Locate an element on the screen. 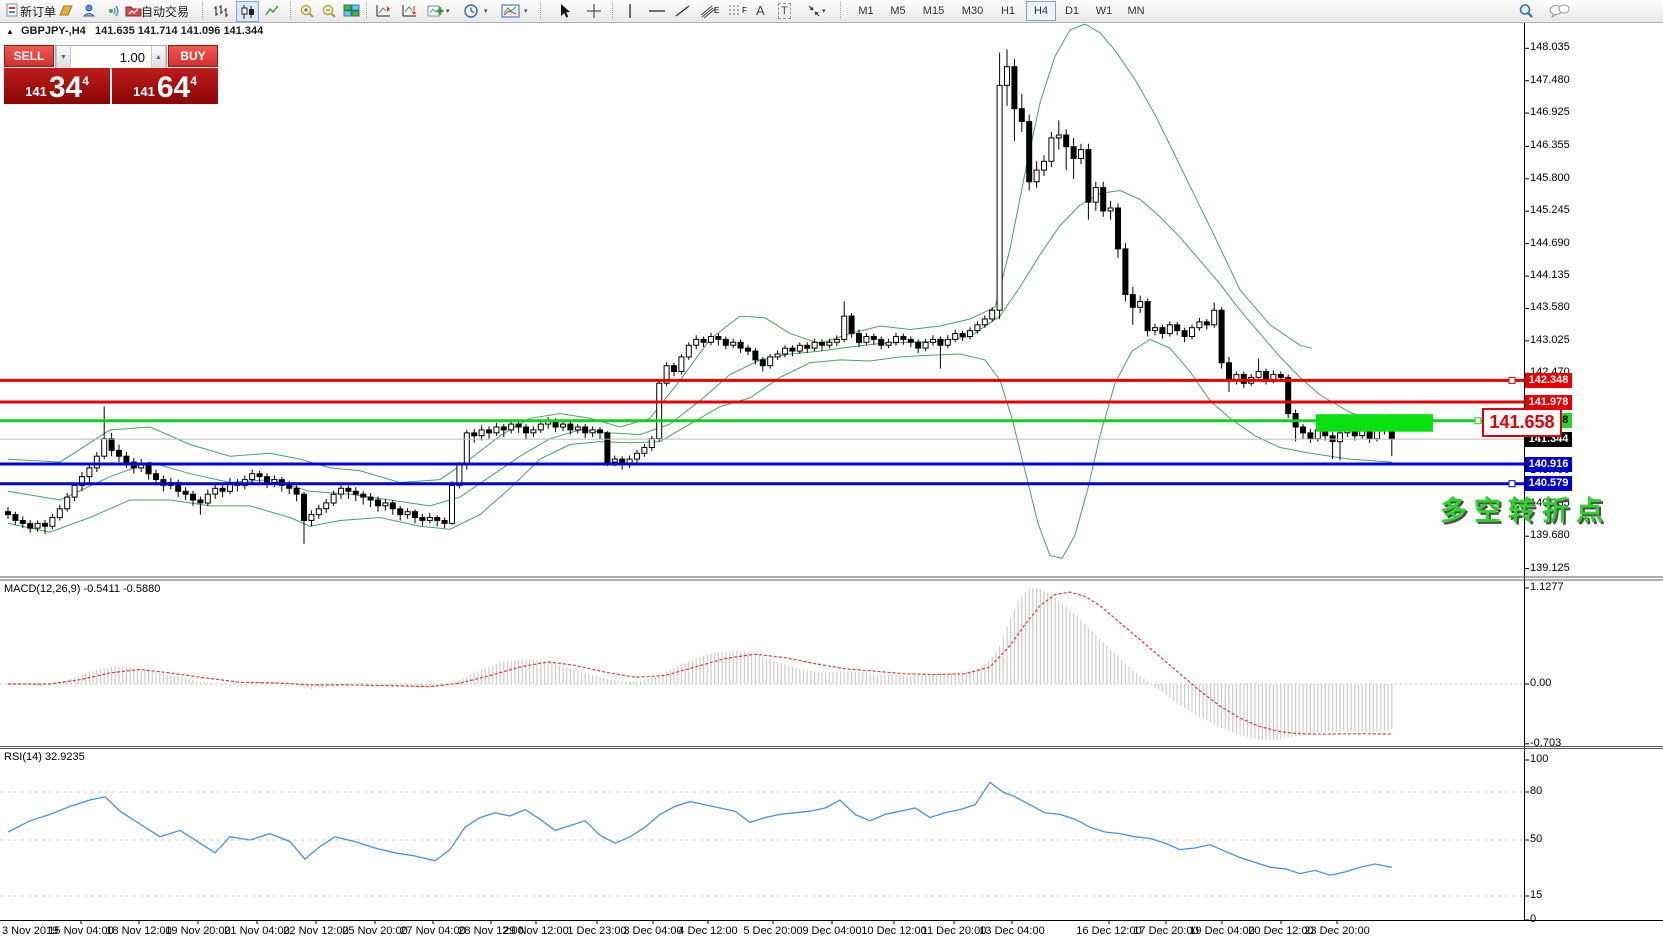 This screenshot has width=1663, height=947. timeframe-M5: M5 is located at coordinates (898, 10).